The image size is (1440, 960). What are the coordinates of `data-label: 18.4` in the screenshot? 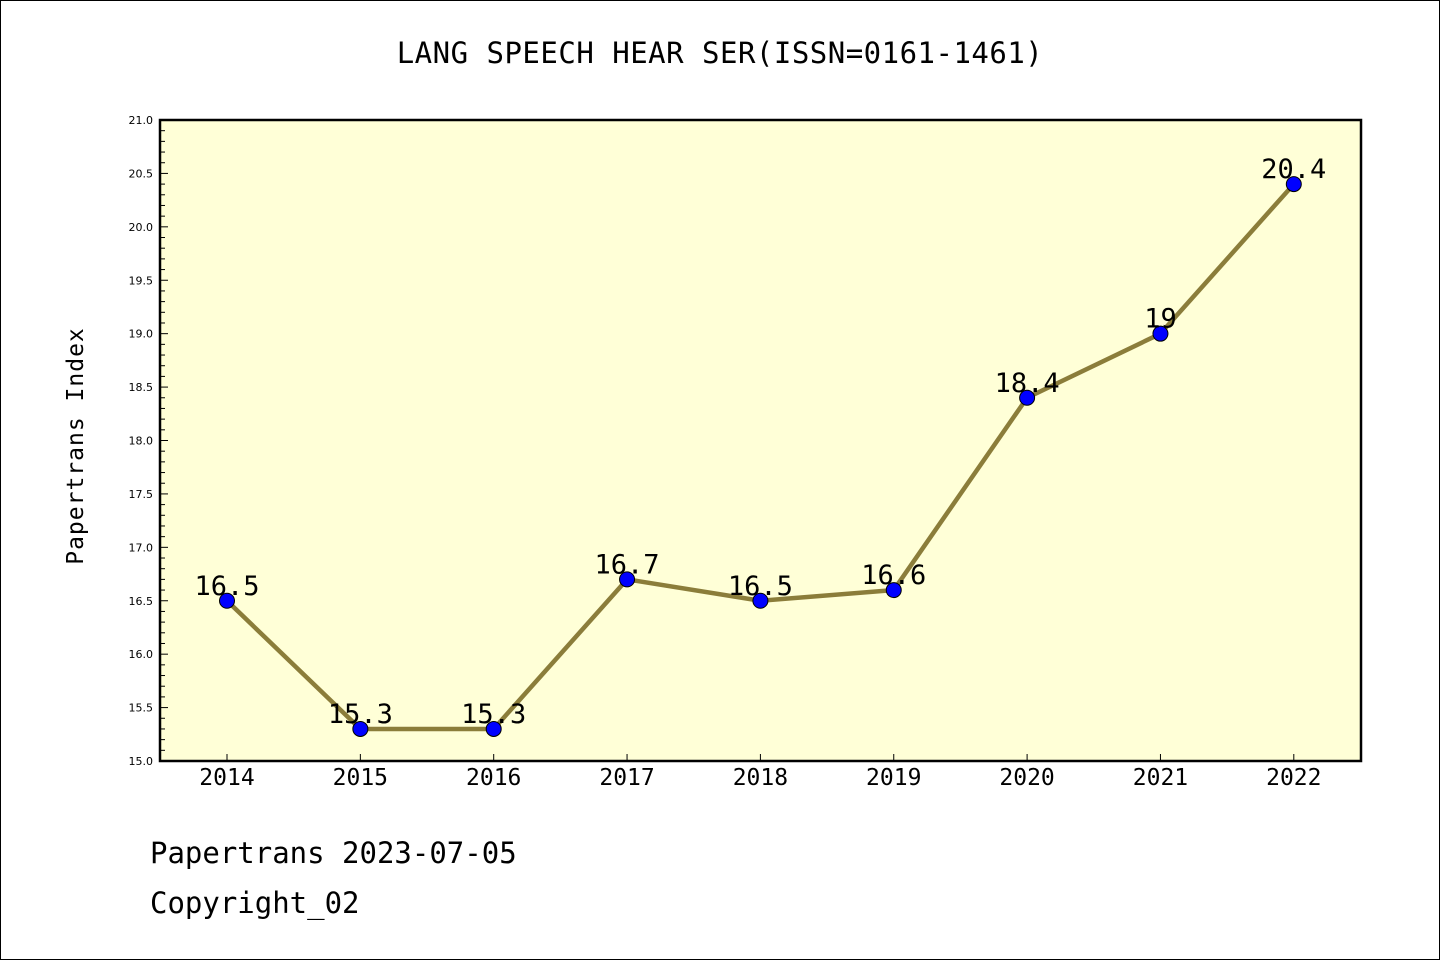 It's located at (1027, 383).